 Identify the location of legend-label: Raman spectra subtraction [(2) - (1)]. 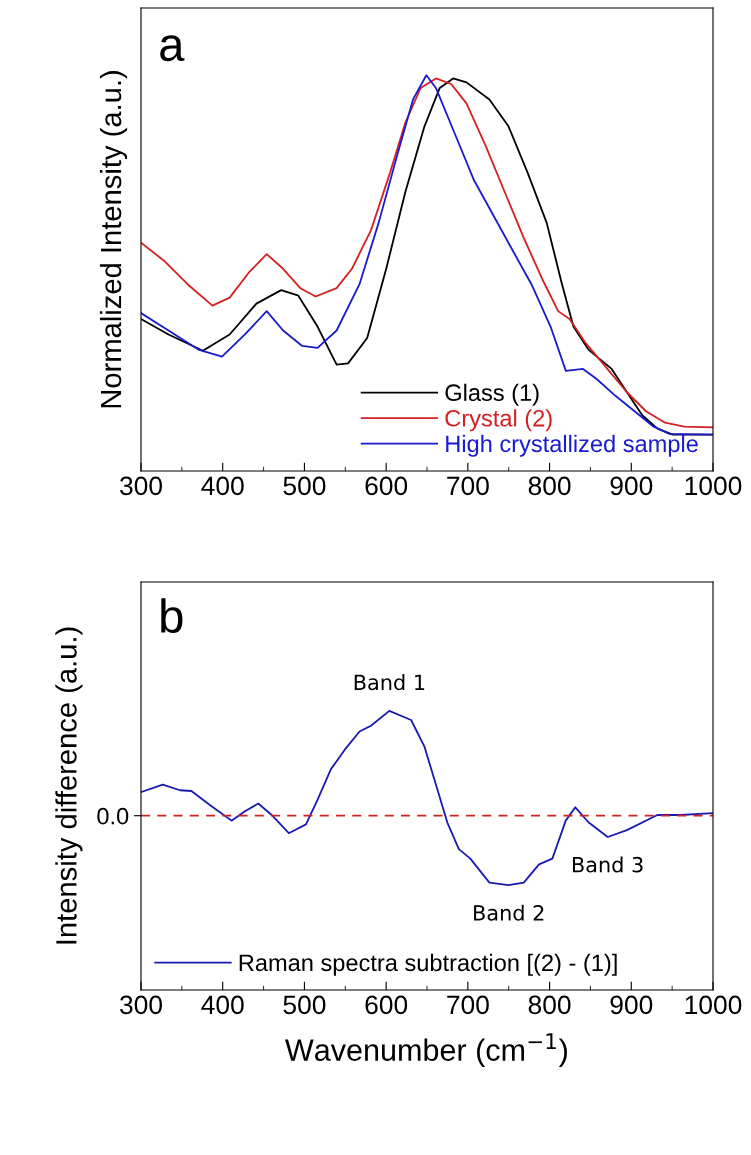
(428, 964).